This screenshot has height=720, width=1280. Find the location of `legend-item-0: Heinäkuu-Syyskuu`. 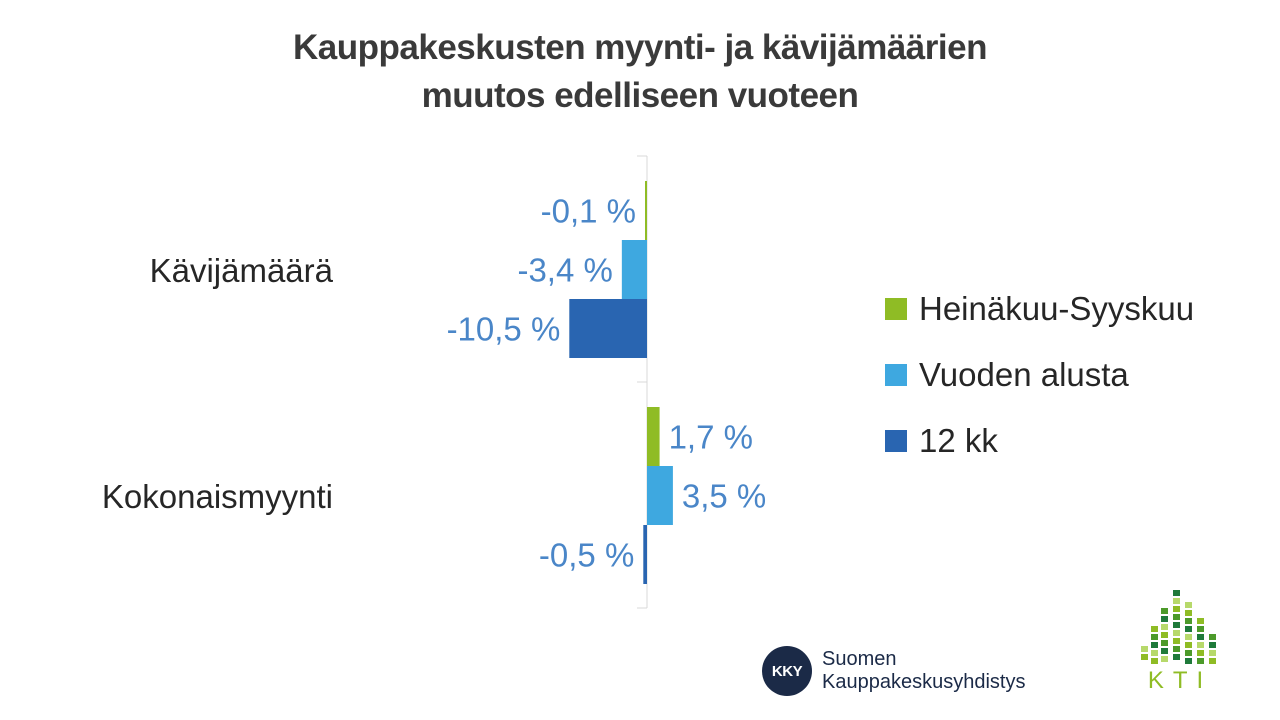

legend-item-0: Heinäkuu-Syyskuu is located at coordinates (1039, 309).